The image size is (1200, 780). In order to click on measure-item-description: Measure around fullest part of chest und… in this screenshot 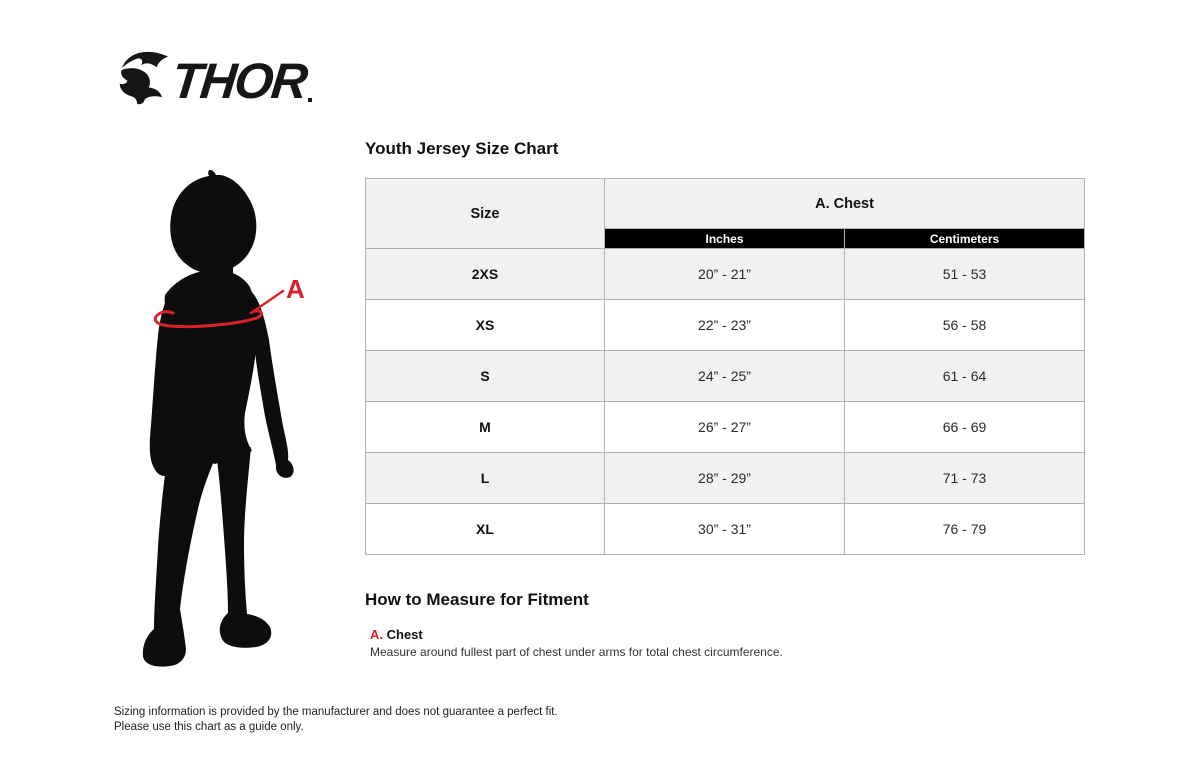, I will do `click(576, 652)`.